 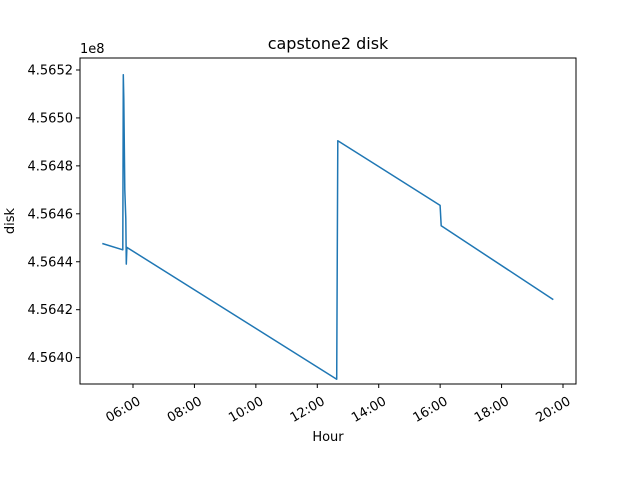 I want to click on y-tick-label: 4.5642, so click(x=51, y=310).